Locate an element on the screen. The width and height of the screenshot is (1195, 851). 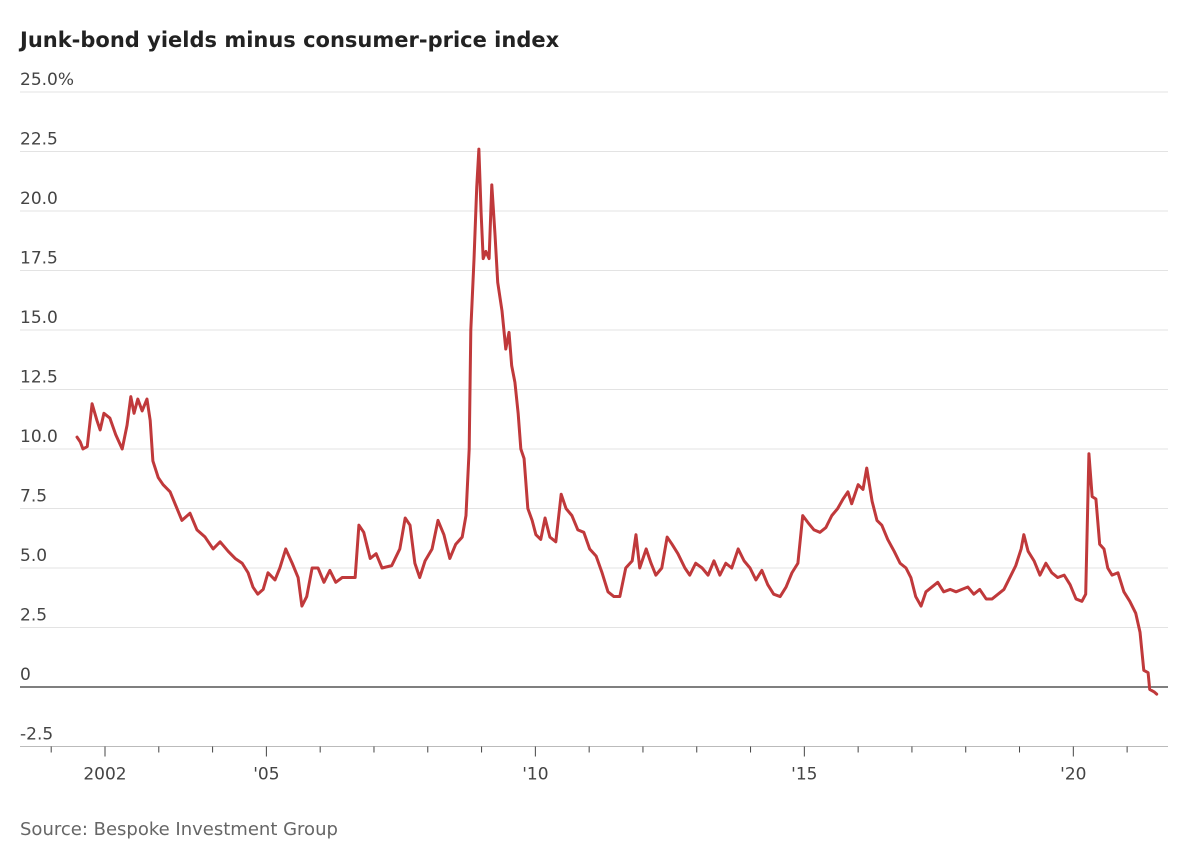
y-tick-label: -2.5 is located at coordinates (36, 735).